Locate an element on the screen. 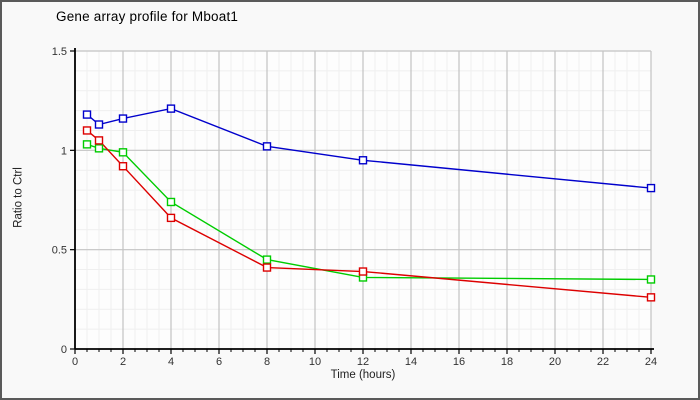  series-green-marker-2h is located at coordinates (123, 152).